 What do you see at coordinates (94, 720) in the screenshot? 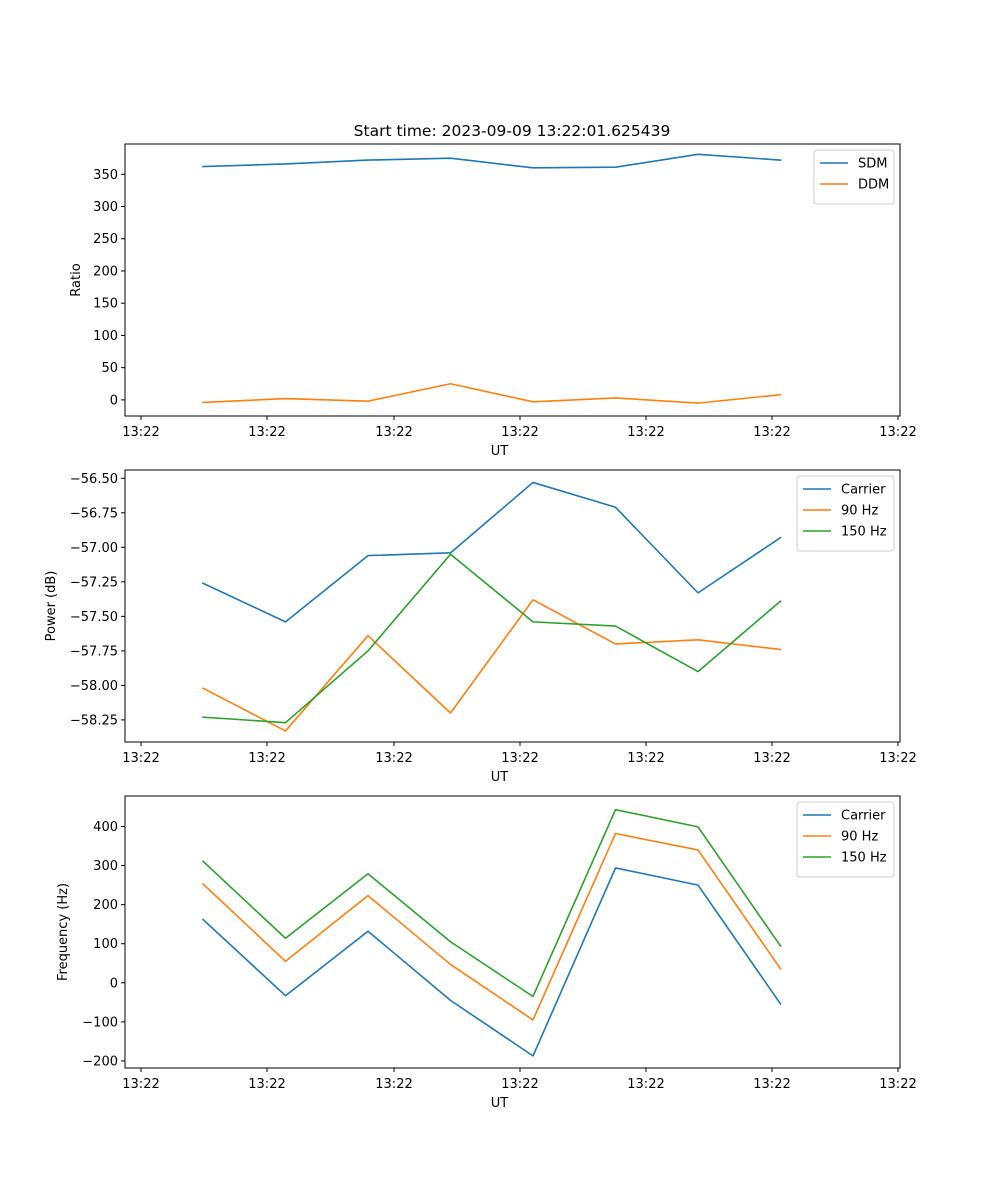
I see `y-tick-label: −58.25` at bounding box center [94, 720].